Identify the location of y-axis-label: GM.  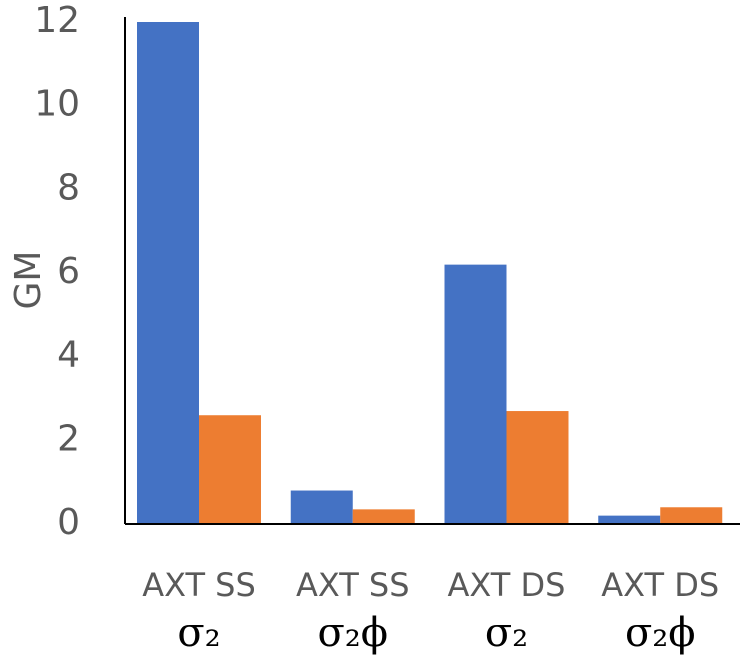
(28, 280).